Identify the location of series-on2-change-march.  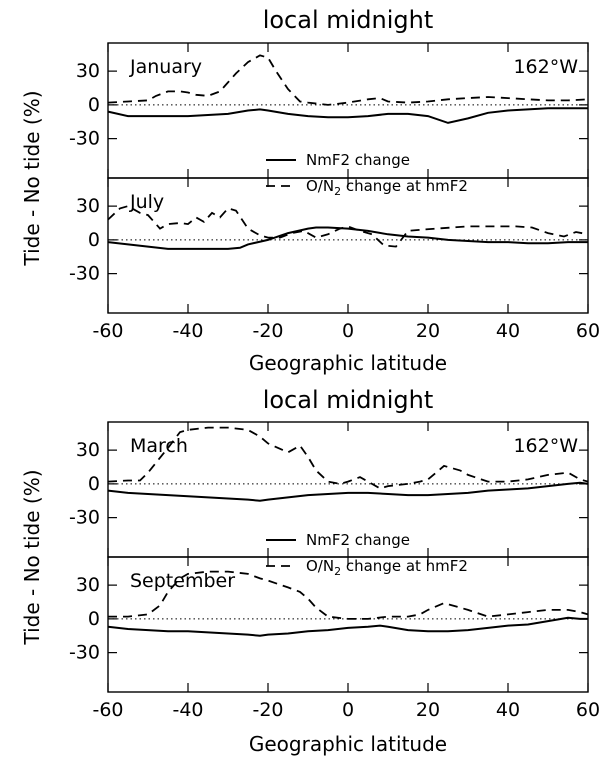
(348, 458).